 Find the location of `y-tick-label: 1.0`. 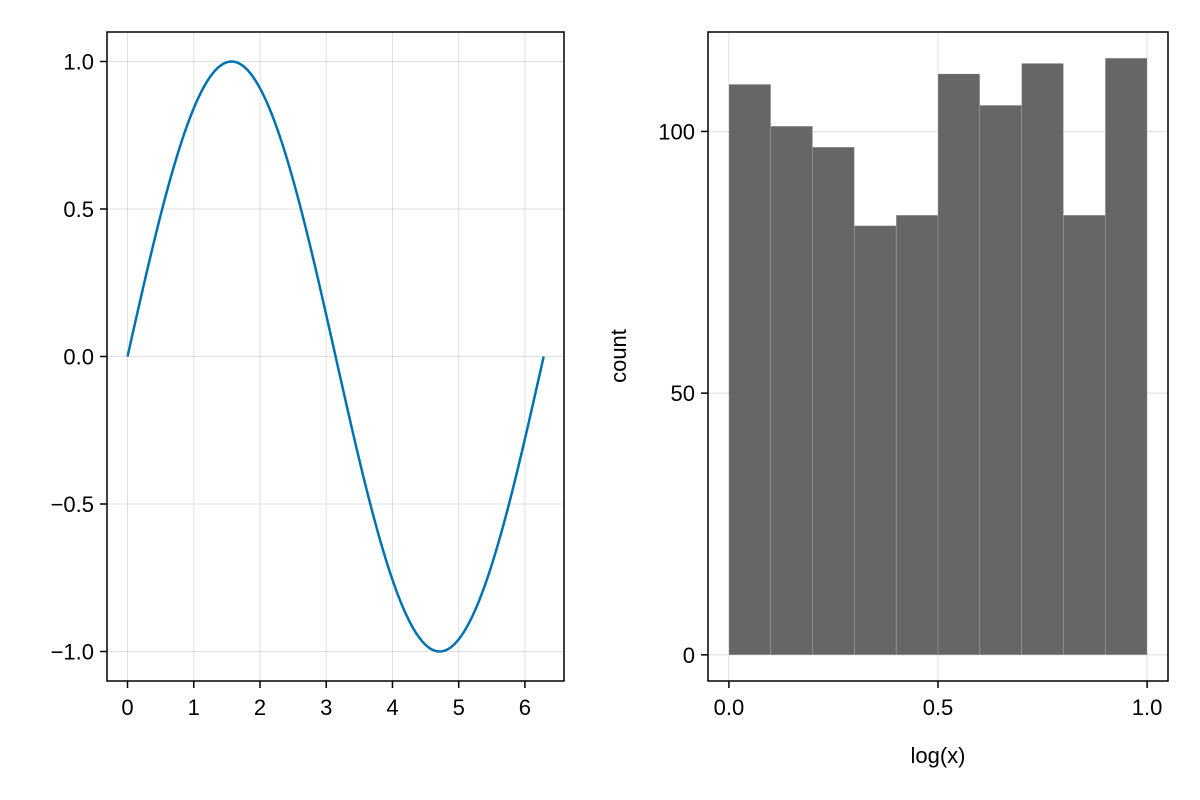

y-tick-label: 1.0 is located at coordinates (78, 62).